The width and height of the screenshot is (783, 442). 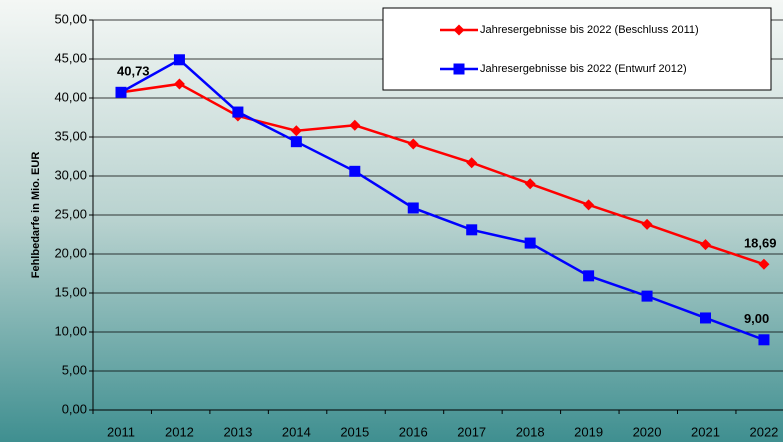 I want to click on x-tick-label: 2015, so click(x=354, y=431).